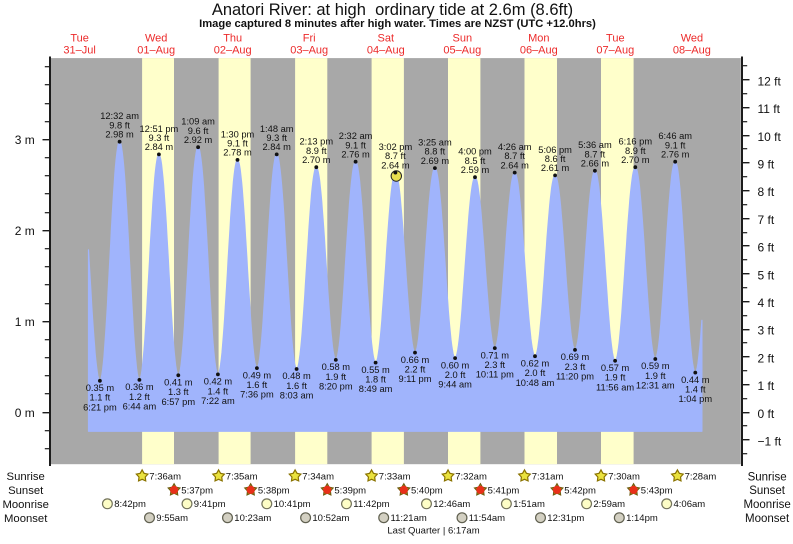 The height and width of the screenshot is (544, 793). I want to click on svg-text: 3 ft, so click(766, 331).